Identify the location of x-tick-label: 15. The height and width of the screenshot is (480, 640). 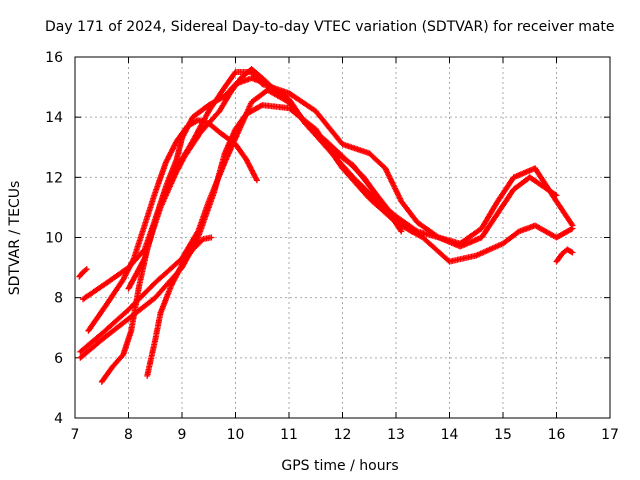
(503, 435).